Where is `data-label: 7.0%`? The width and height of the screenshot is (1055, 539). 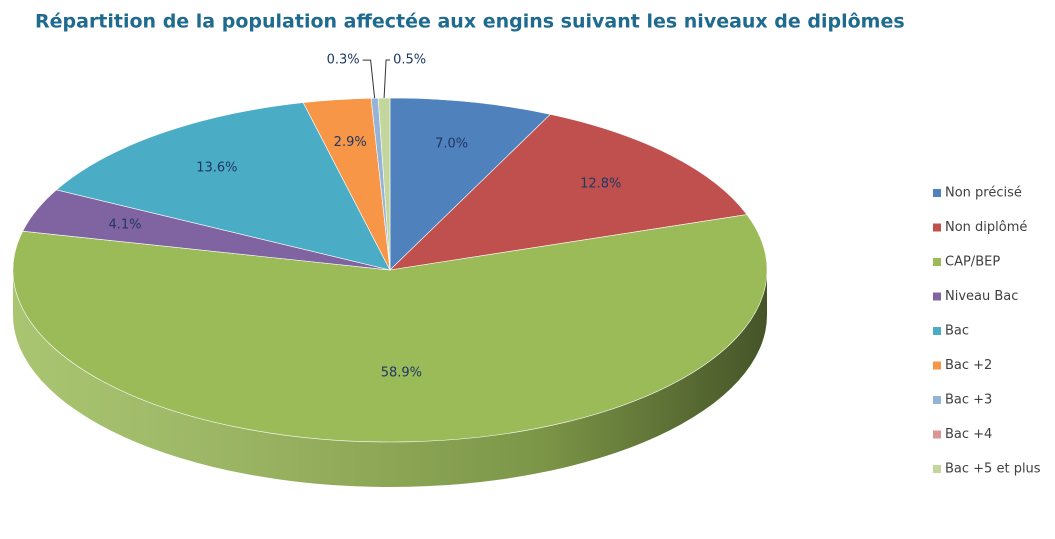
data-label: 7.0% is located at coordinates (451, 144).